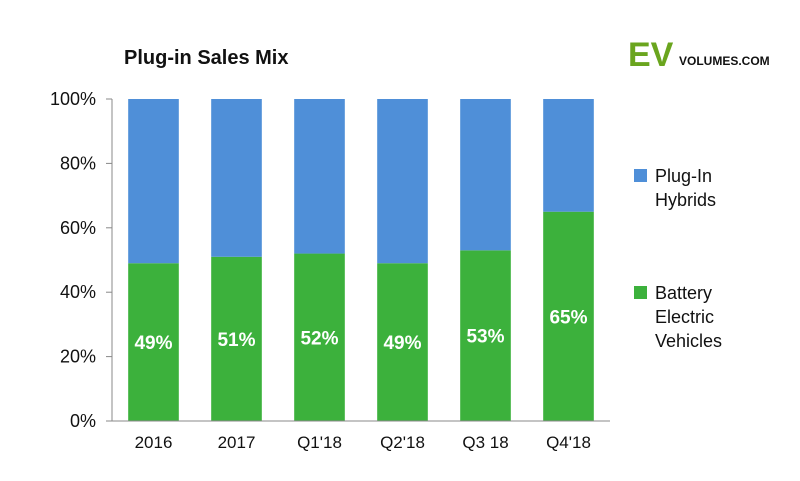 The image size is (800, 481). I want to click on x-tick-label: Q3 18, so click(485, 442).